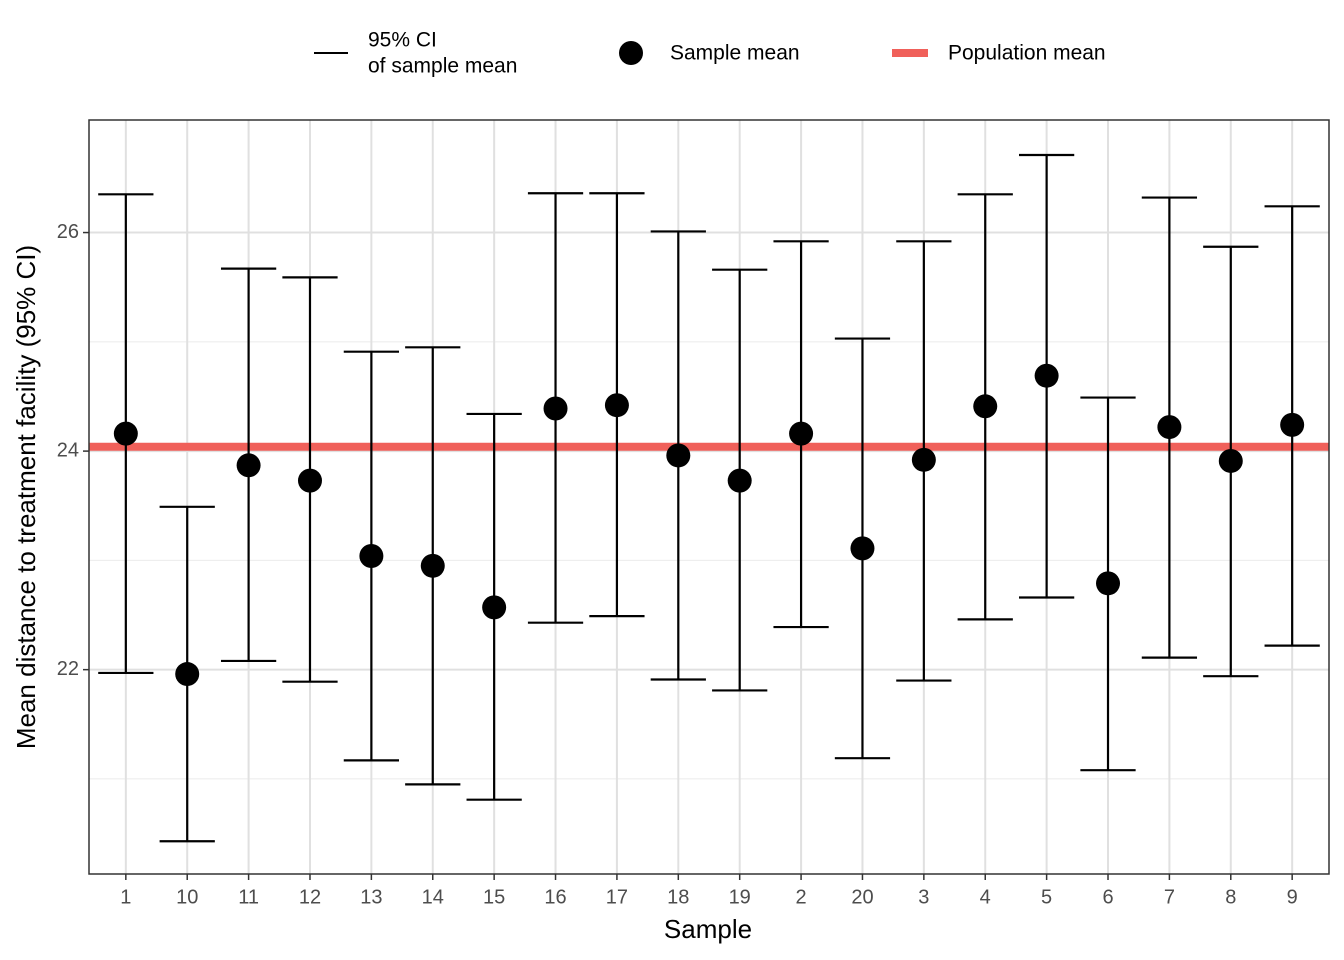  Describe the element at coordinates (801, 897) in the screenshot. I see `x-tick-label: 2` at that location.